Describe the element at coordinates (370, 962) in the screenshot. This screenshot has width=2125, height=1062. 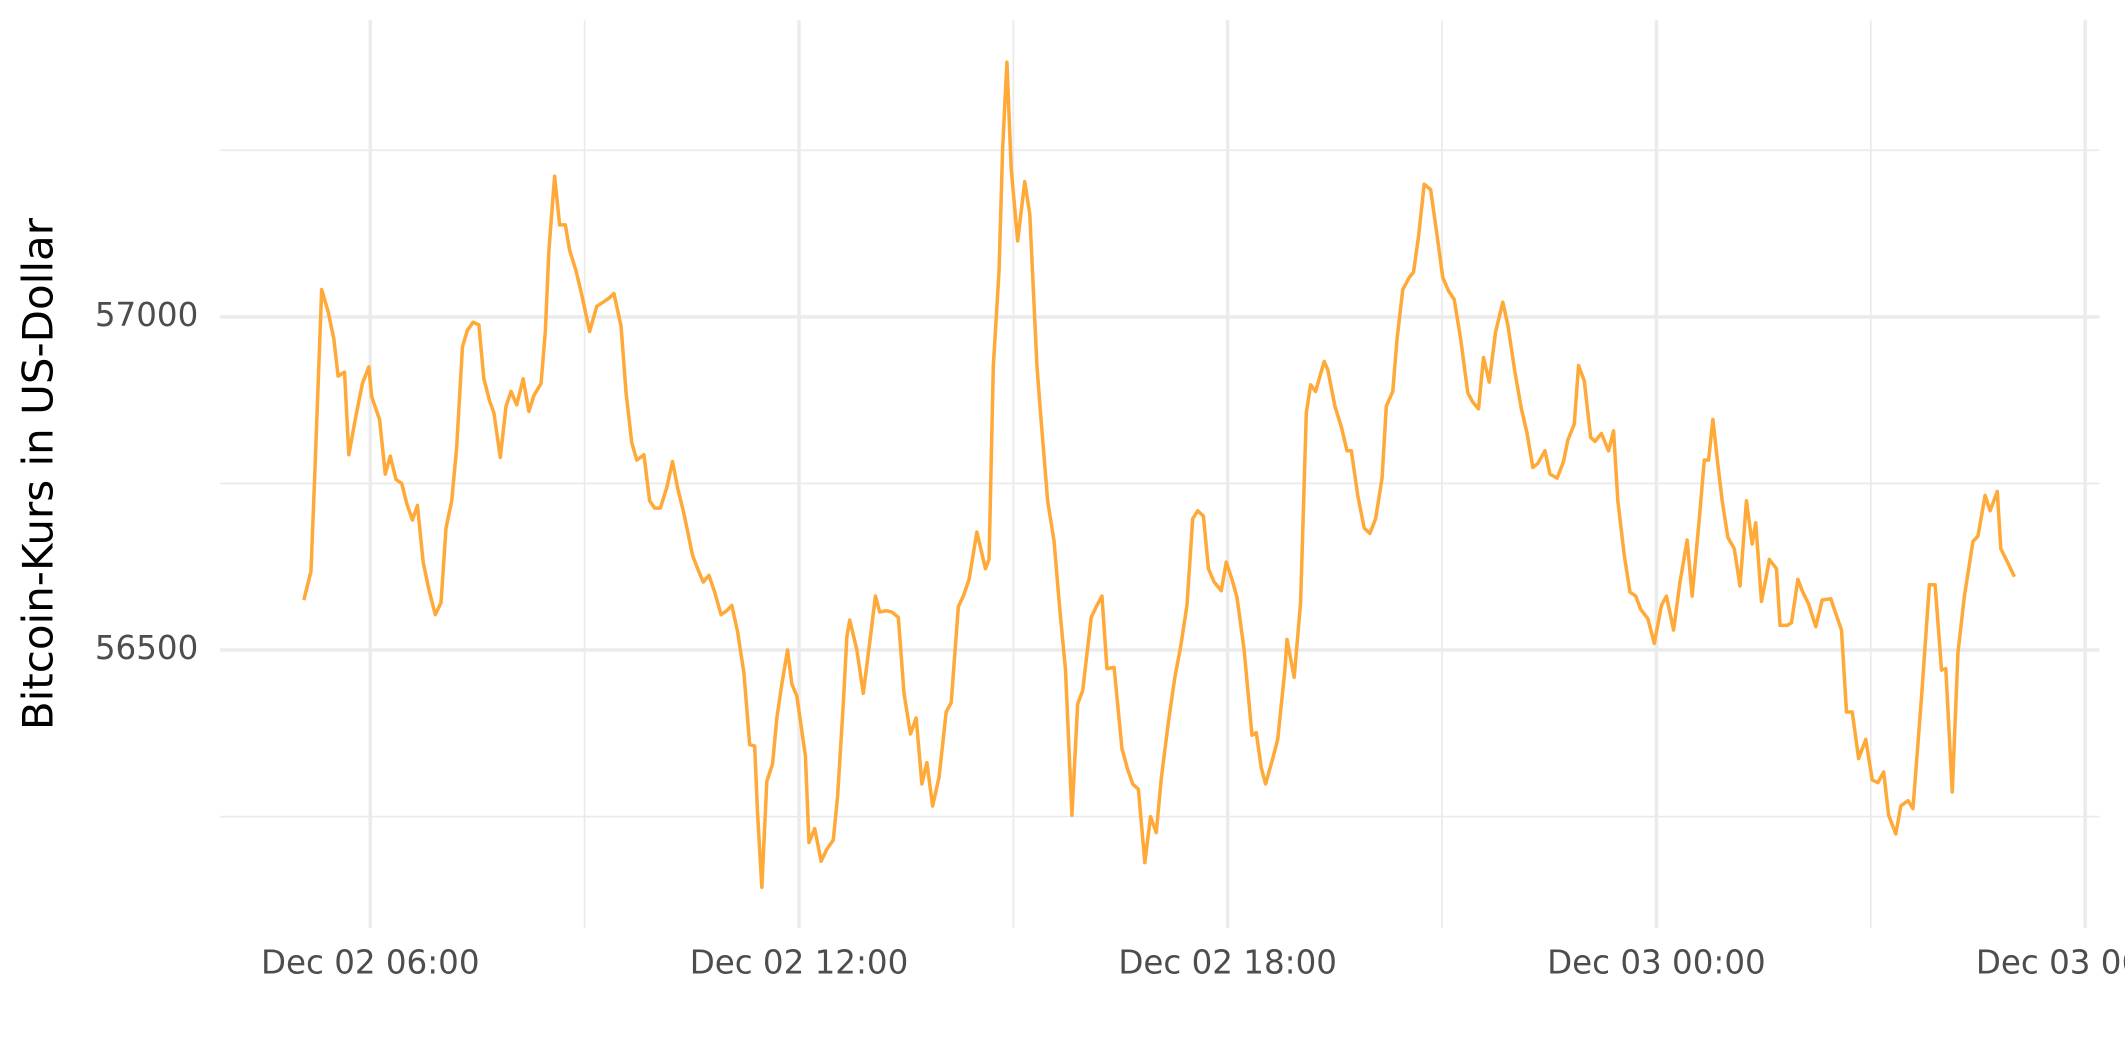
I see `x-tick-label: Dec 02 06:00` at that location.